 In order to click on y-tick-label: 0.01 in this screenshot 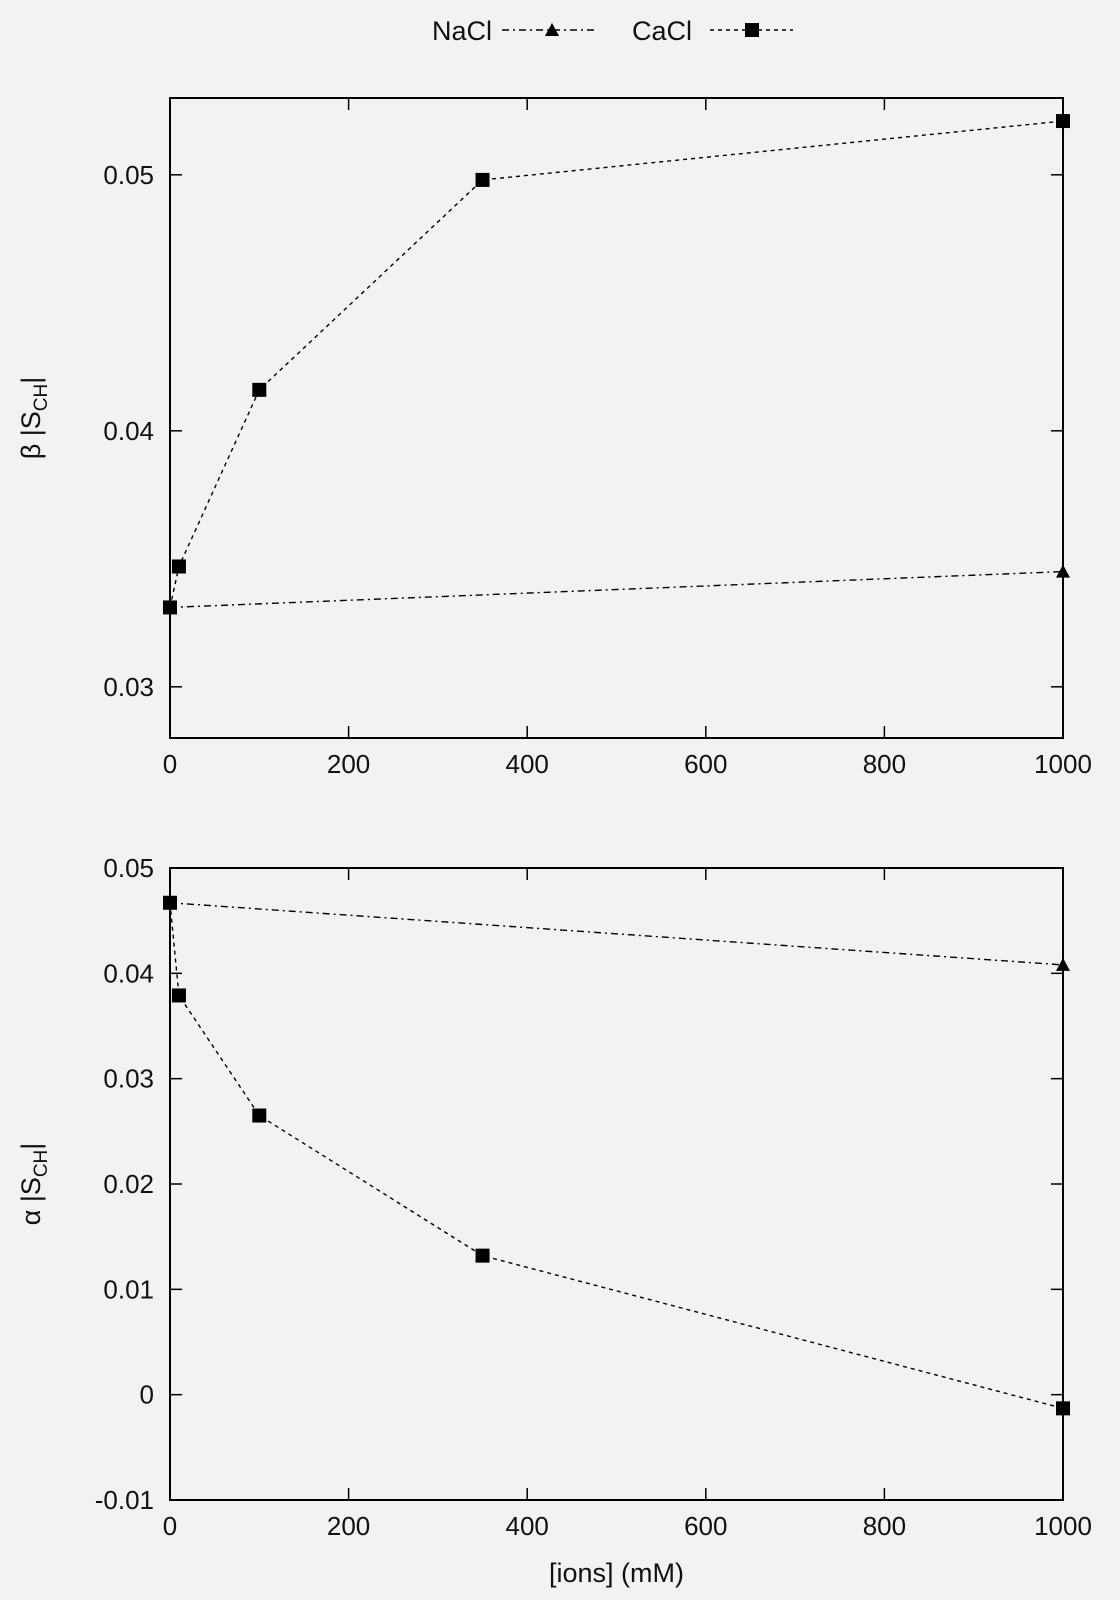, I will do `click(128, 1289)`.